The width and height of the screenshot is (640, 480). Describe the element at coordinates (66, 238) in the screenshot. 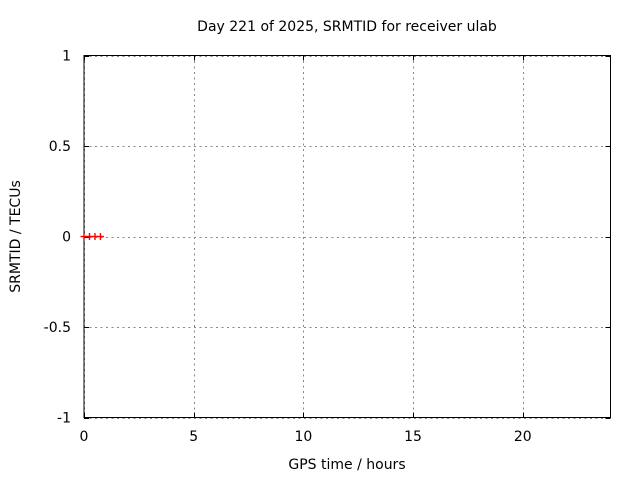

I see `y-tick-label: 0` at that location.